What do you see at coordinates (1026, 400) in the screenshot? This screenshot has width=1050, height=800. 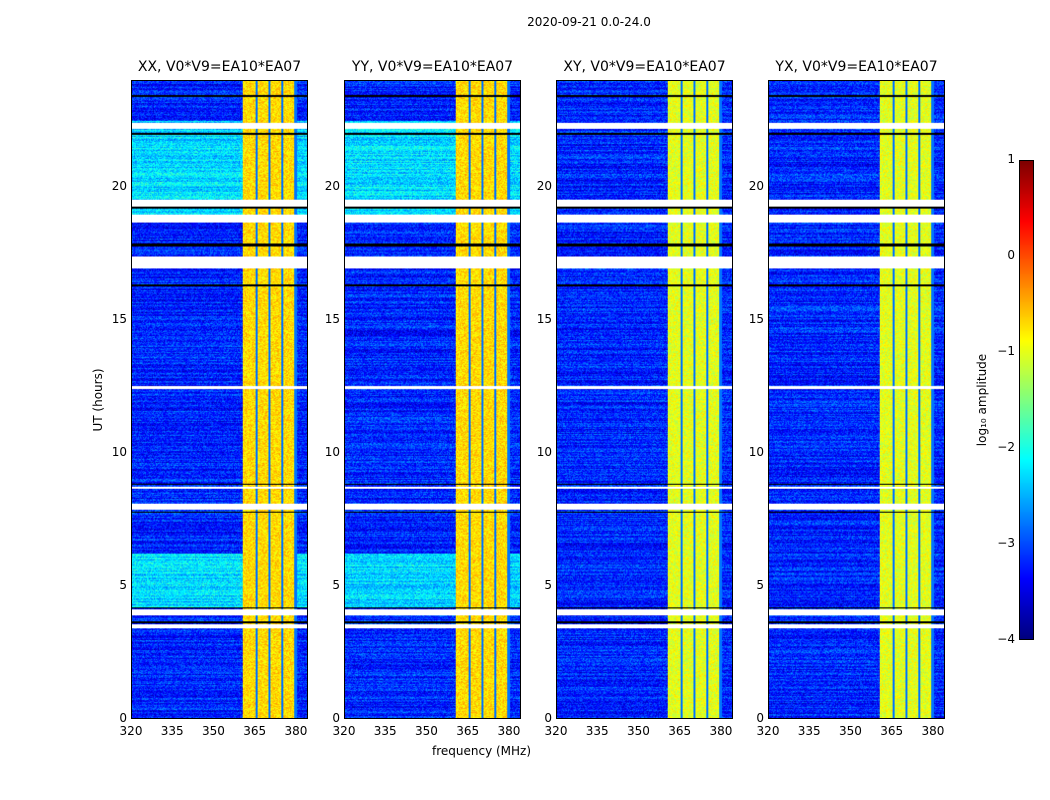 I see `colorbar` at bounding box center [1026, 400].